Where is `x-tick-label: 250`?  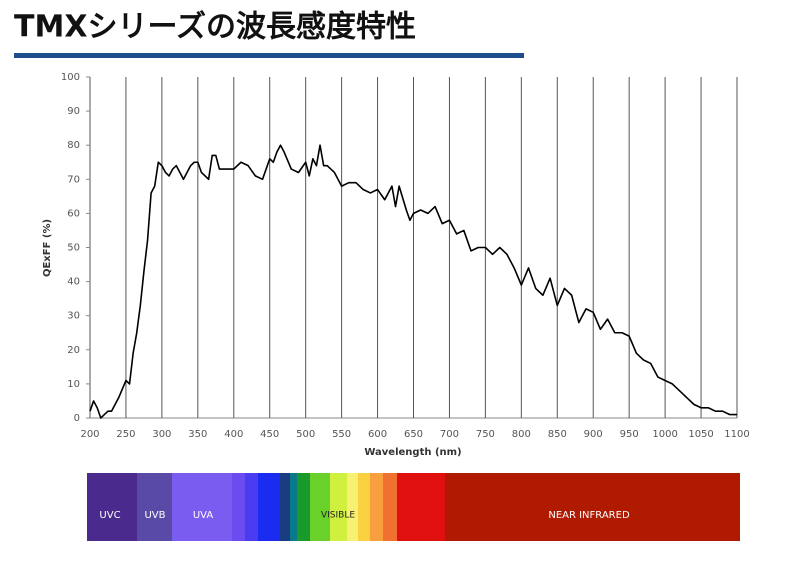 x-tick-label: 250 is located at coordinates (125, 434).